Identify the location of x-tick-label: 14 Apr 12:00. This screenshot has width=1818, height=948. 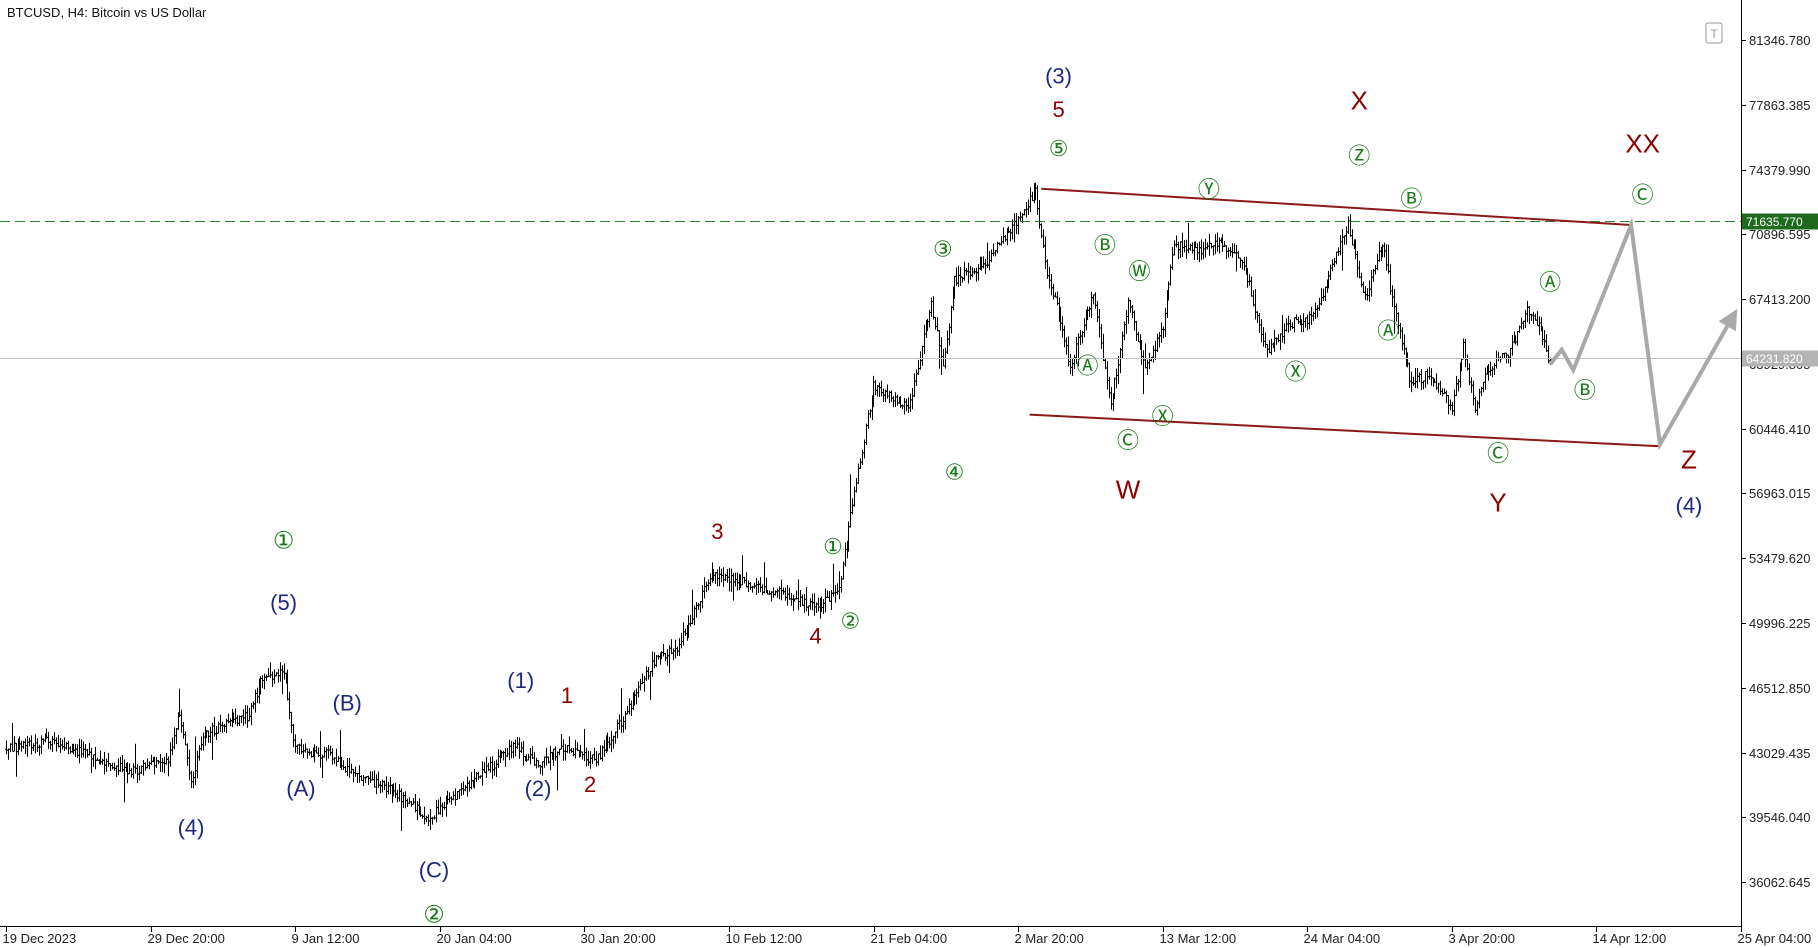
(1630, 938).